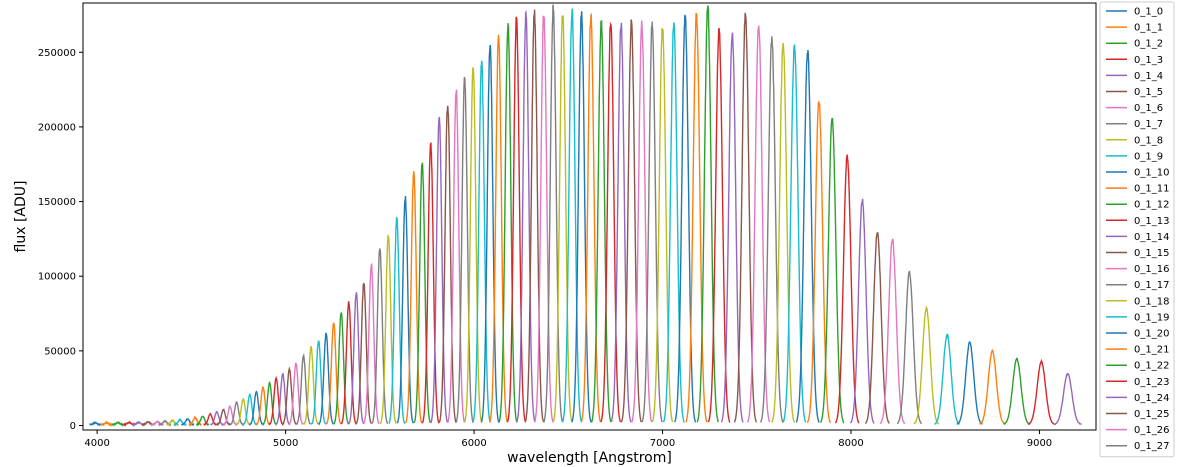 The height and width of the screenshot is (467, 1177). I want to click on y-tick-label: 150000, so click(57, 202).